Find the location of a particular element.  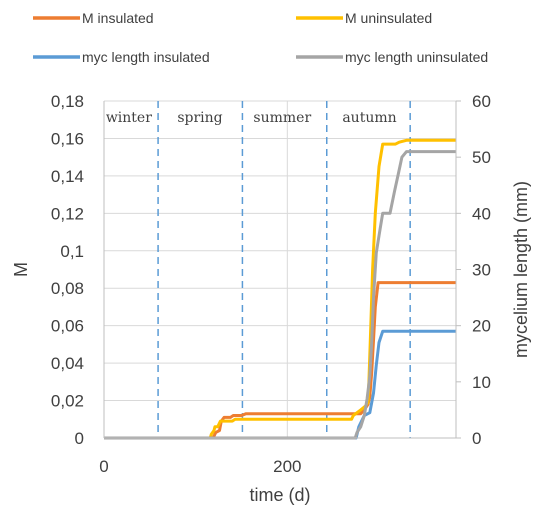

x-tick-label: 0 is located at coordinates (103, 466).